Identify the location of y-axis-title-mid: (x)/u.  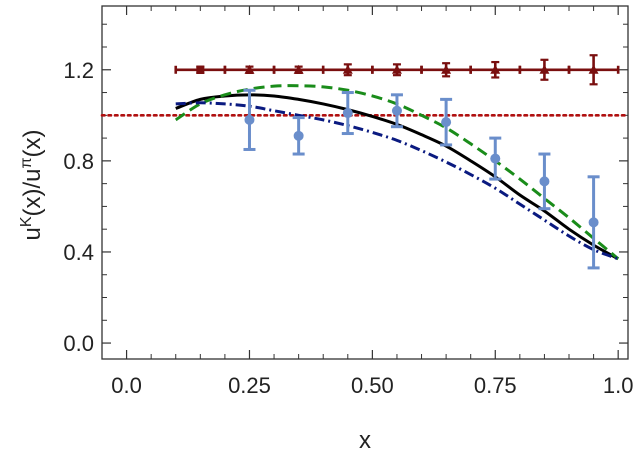
(32, 193).